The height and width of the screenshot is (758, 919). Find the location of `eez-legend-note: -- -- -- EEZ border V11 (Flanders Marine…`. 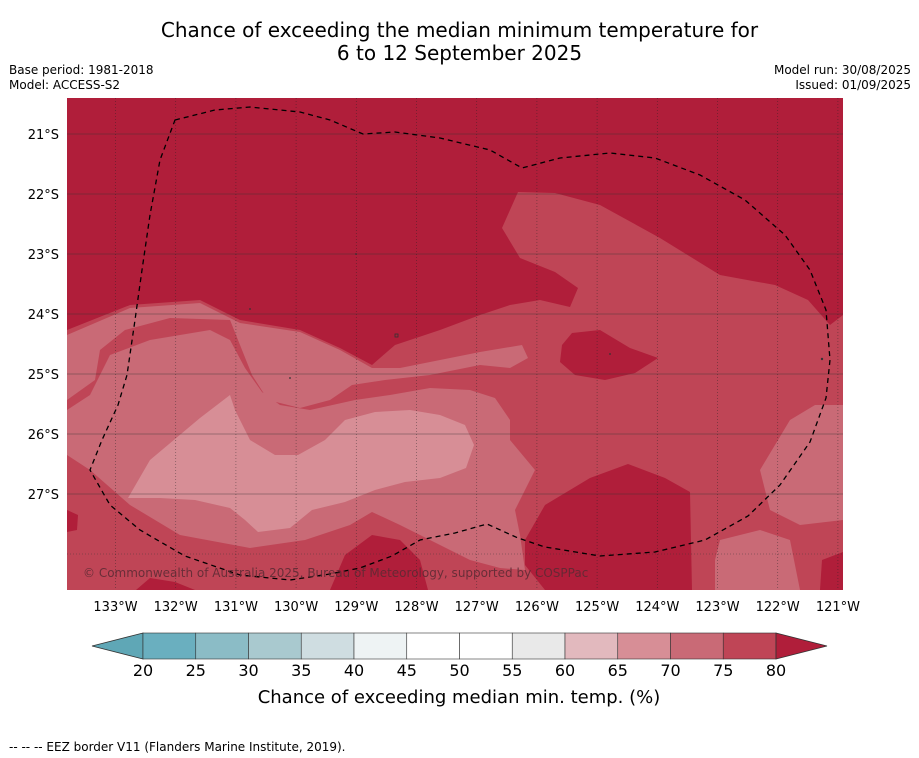

eez-legend-note: -- -- -- EEZ border V11 (Flanders Marine… is located at coordinates (177, 747).